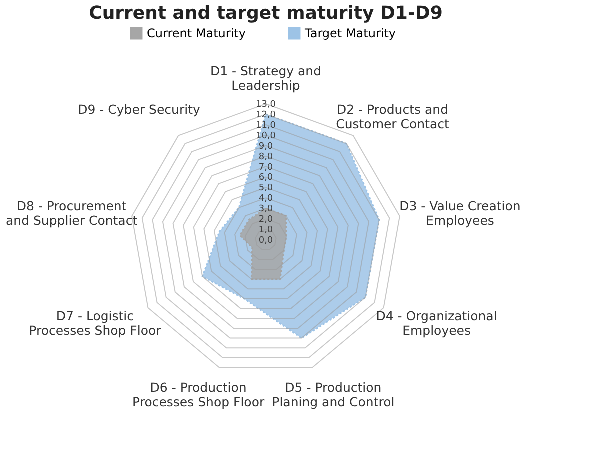 This screenshot has height=474, width=614. I want to click on y-tick-label: 2,0, so click(266, 220).